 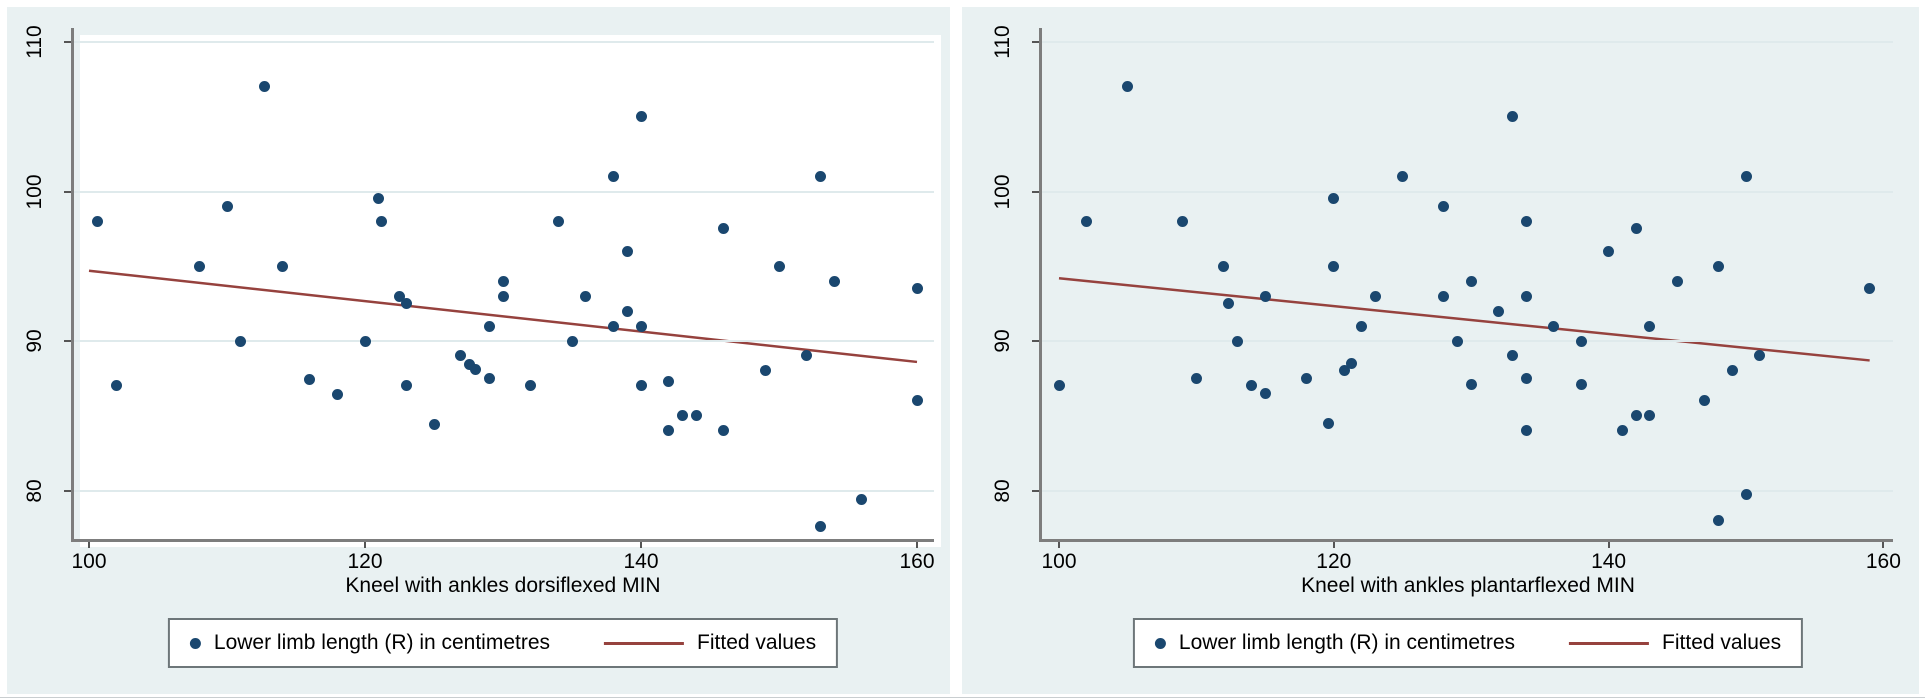 I want to click on figure-bottom-border, so click(x=962, y=697).